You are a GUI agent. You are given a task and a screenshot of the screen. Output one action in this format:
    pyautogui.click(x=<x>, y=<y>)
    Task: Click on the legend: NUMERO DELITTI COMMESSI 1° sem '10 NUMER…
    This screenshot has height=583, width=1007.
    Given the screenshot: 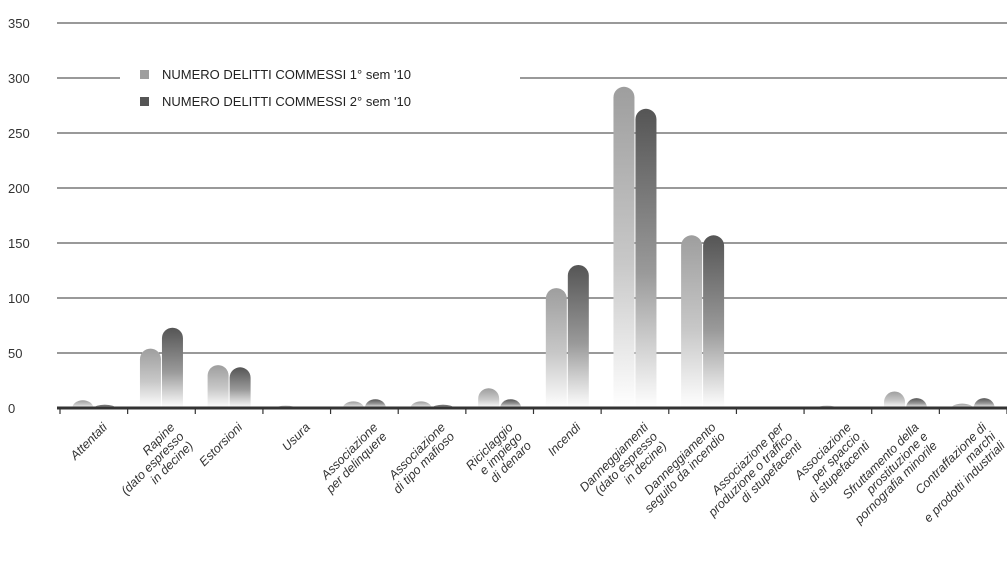 What is the action you would take?
    pyautogui.click(x=320, y=88)
    